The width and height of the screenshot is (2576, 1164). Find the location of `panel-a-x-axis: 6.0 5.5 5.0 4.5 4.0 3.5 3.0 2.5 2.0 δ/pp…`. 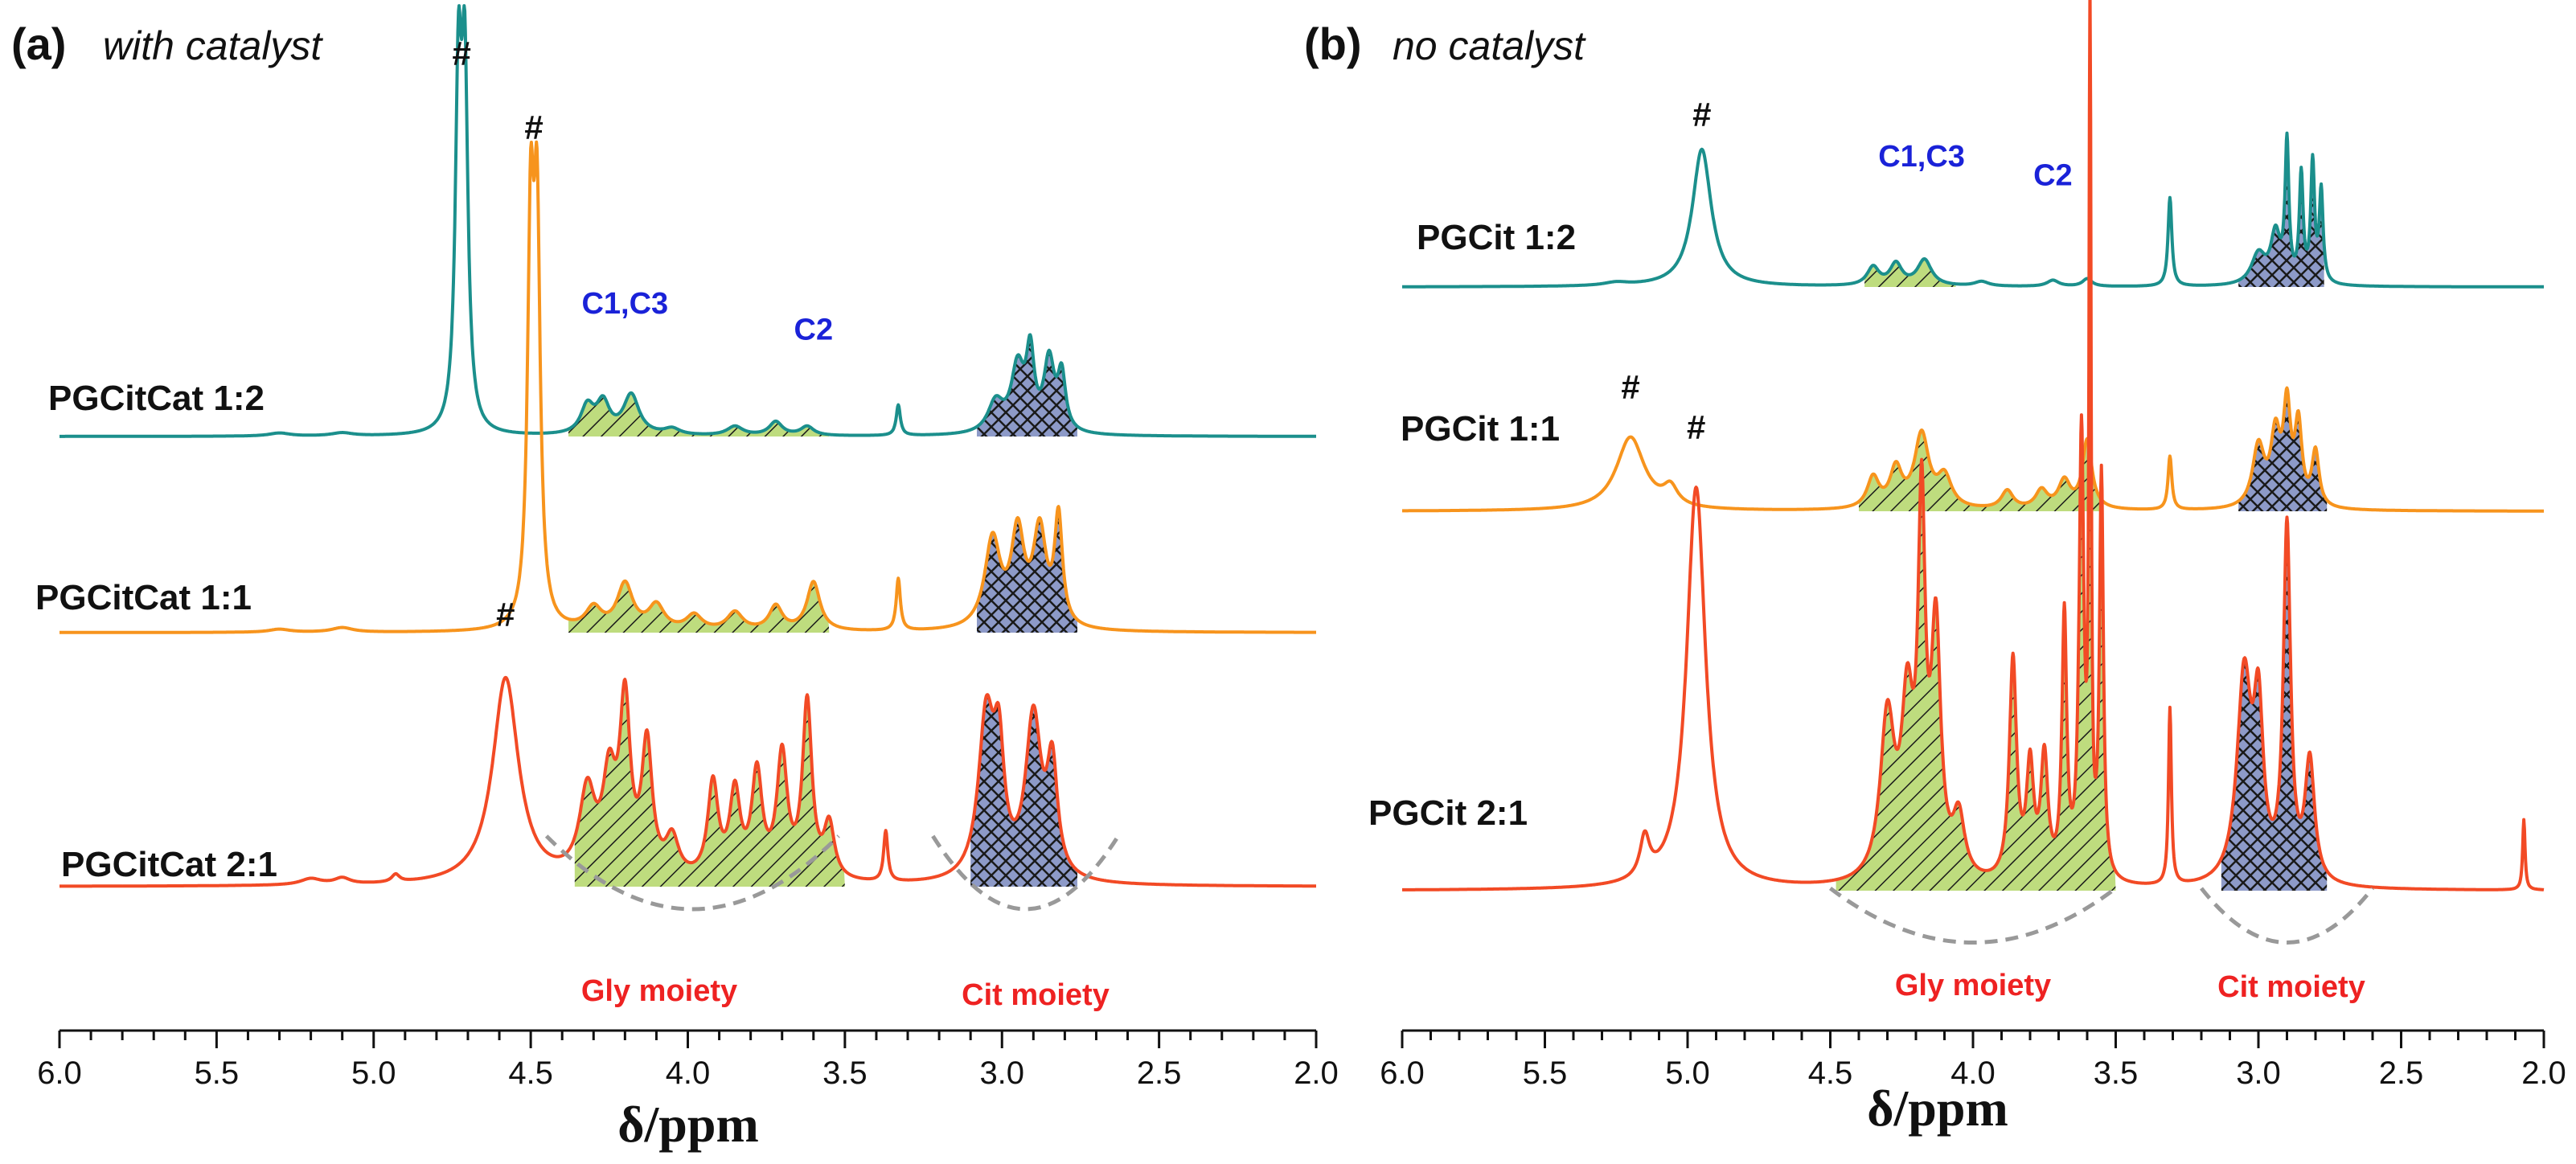

panel-a-x-axis: 6.0 5.5 5.0 4.5 4.0 3.5 3.0 2.5 2.0 δ/pp… is located at coordinates (688, 1091).